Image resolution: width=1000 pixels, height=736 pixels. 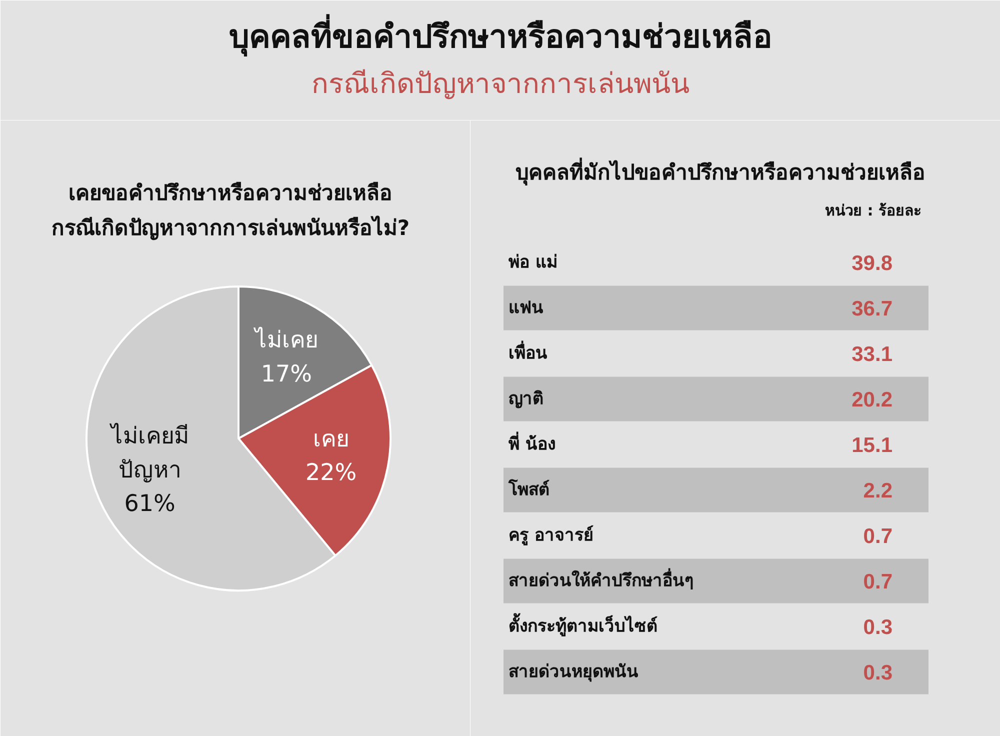 What do you see at coordinates (873, 211) in the screenshot?
I see `text: หน่วย : ร้อยละ` at bounding box center [873, 211].